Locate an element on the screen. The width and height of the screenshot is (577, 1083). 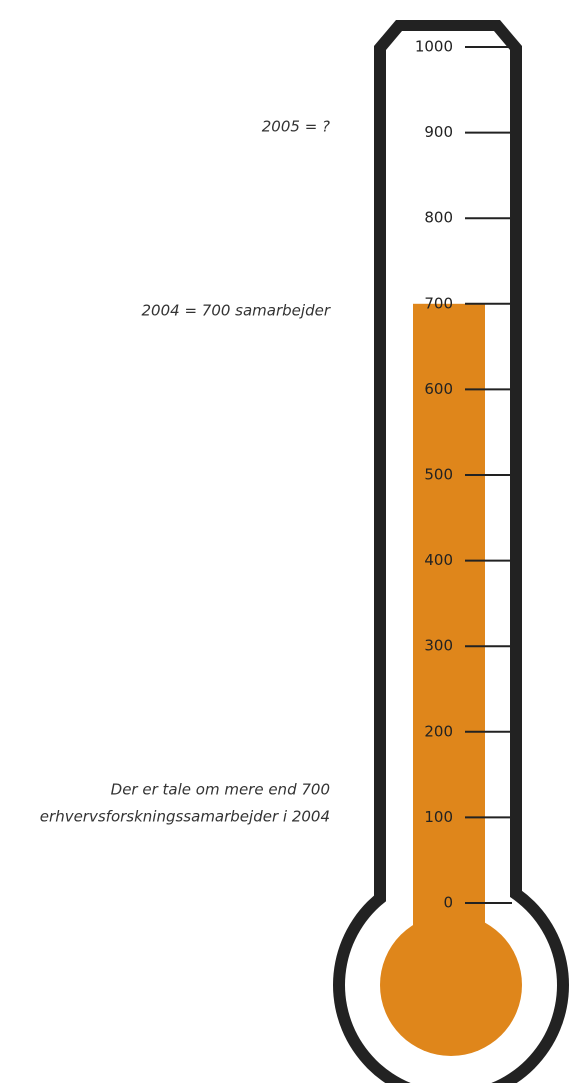
y-tick-label: 300 is located at coordinates (438, 646).